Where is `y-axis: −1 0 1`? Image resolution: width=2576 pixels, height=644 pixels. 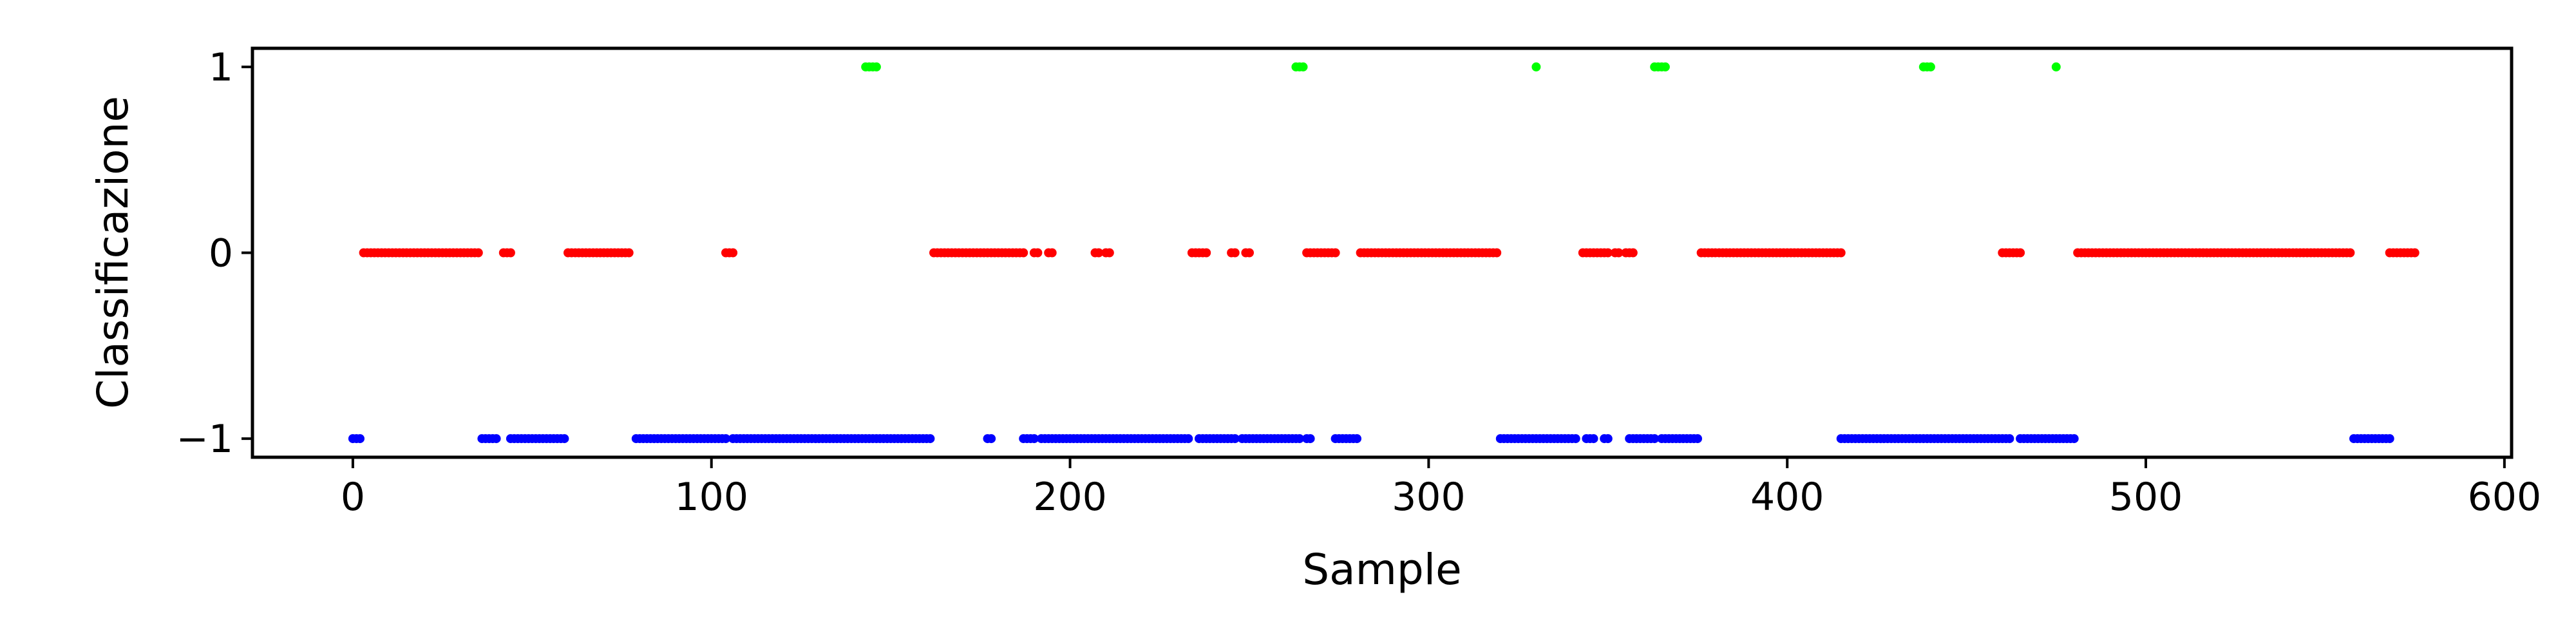 y-axis: −1 0 1 is located at coordinates (214, 254).